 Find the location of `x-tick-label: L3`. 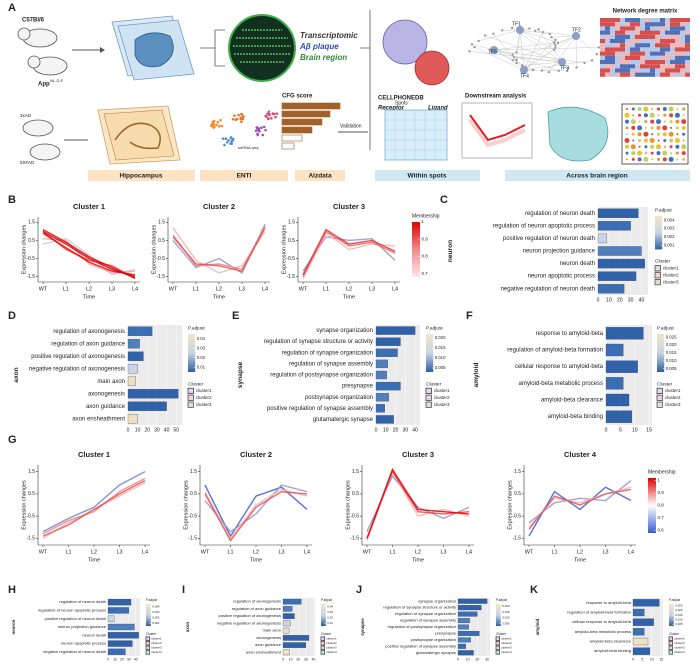

x-tick-label: L3 is located at coordinates (605, 552).